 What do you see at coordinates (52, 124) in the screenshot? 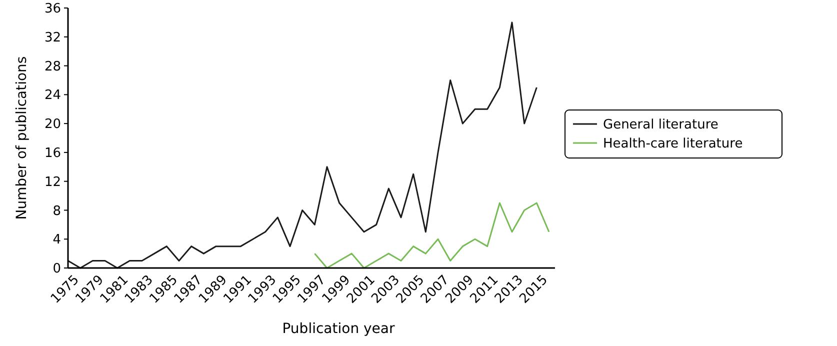
I see `y-tick-label: 20` at bounding box center [52, 124].